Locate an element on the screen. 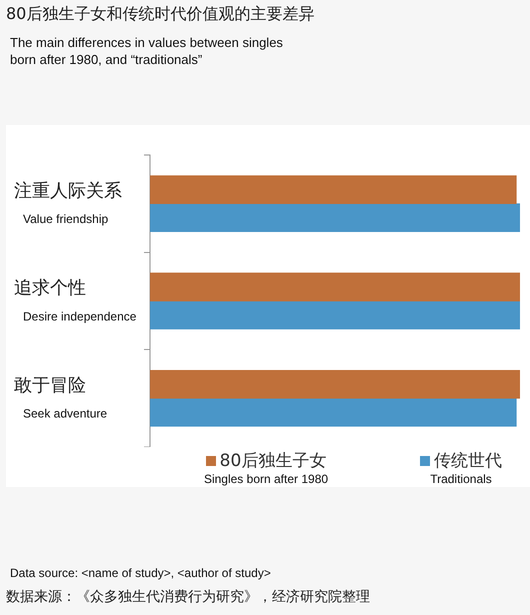  source-note: Data source: <name of study>, <author of study> is located at coordinates (140, 573).